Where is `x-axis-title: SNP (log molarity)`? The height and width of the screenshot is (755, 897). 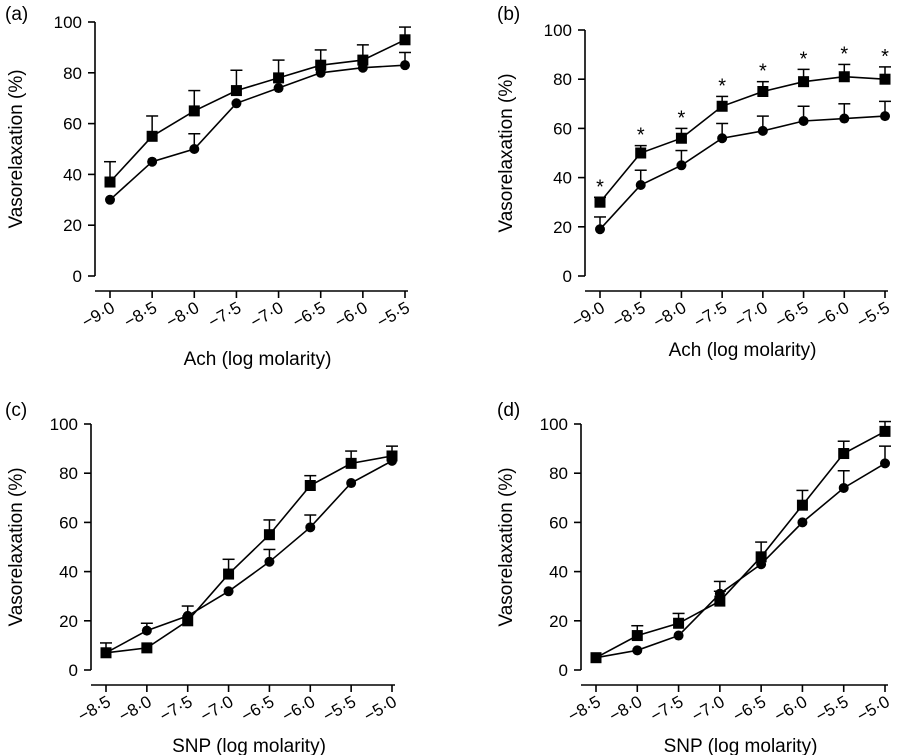
x-axis-title: SNP (log molarity) is located at coordinates (741, 745).